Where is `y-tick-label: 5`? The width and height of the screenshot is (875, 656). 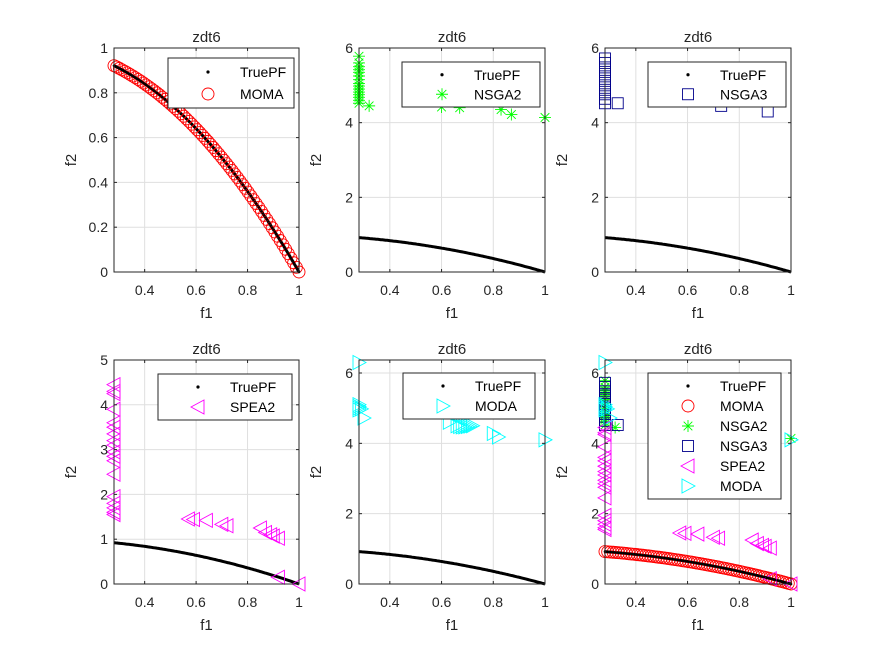
y-tick-label: 5 is located at coordinates (104, 360).